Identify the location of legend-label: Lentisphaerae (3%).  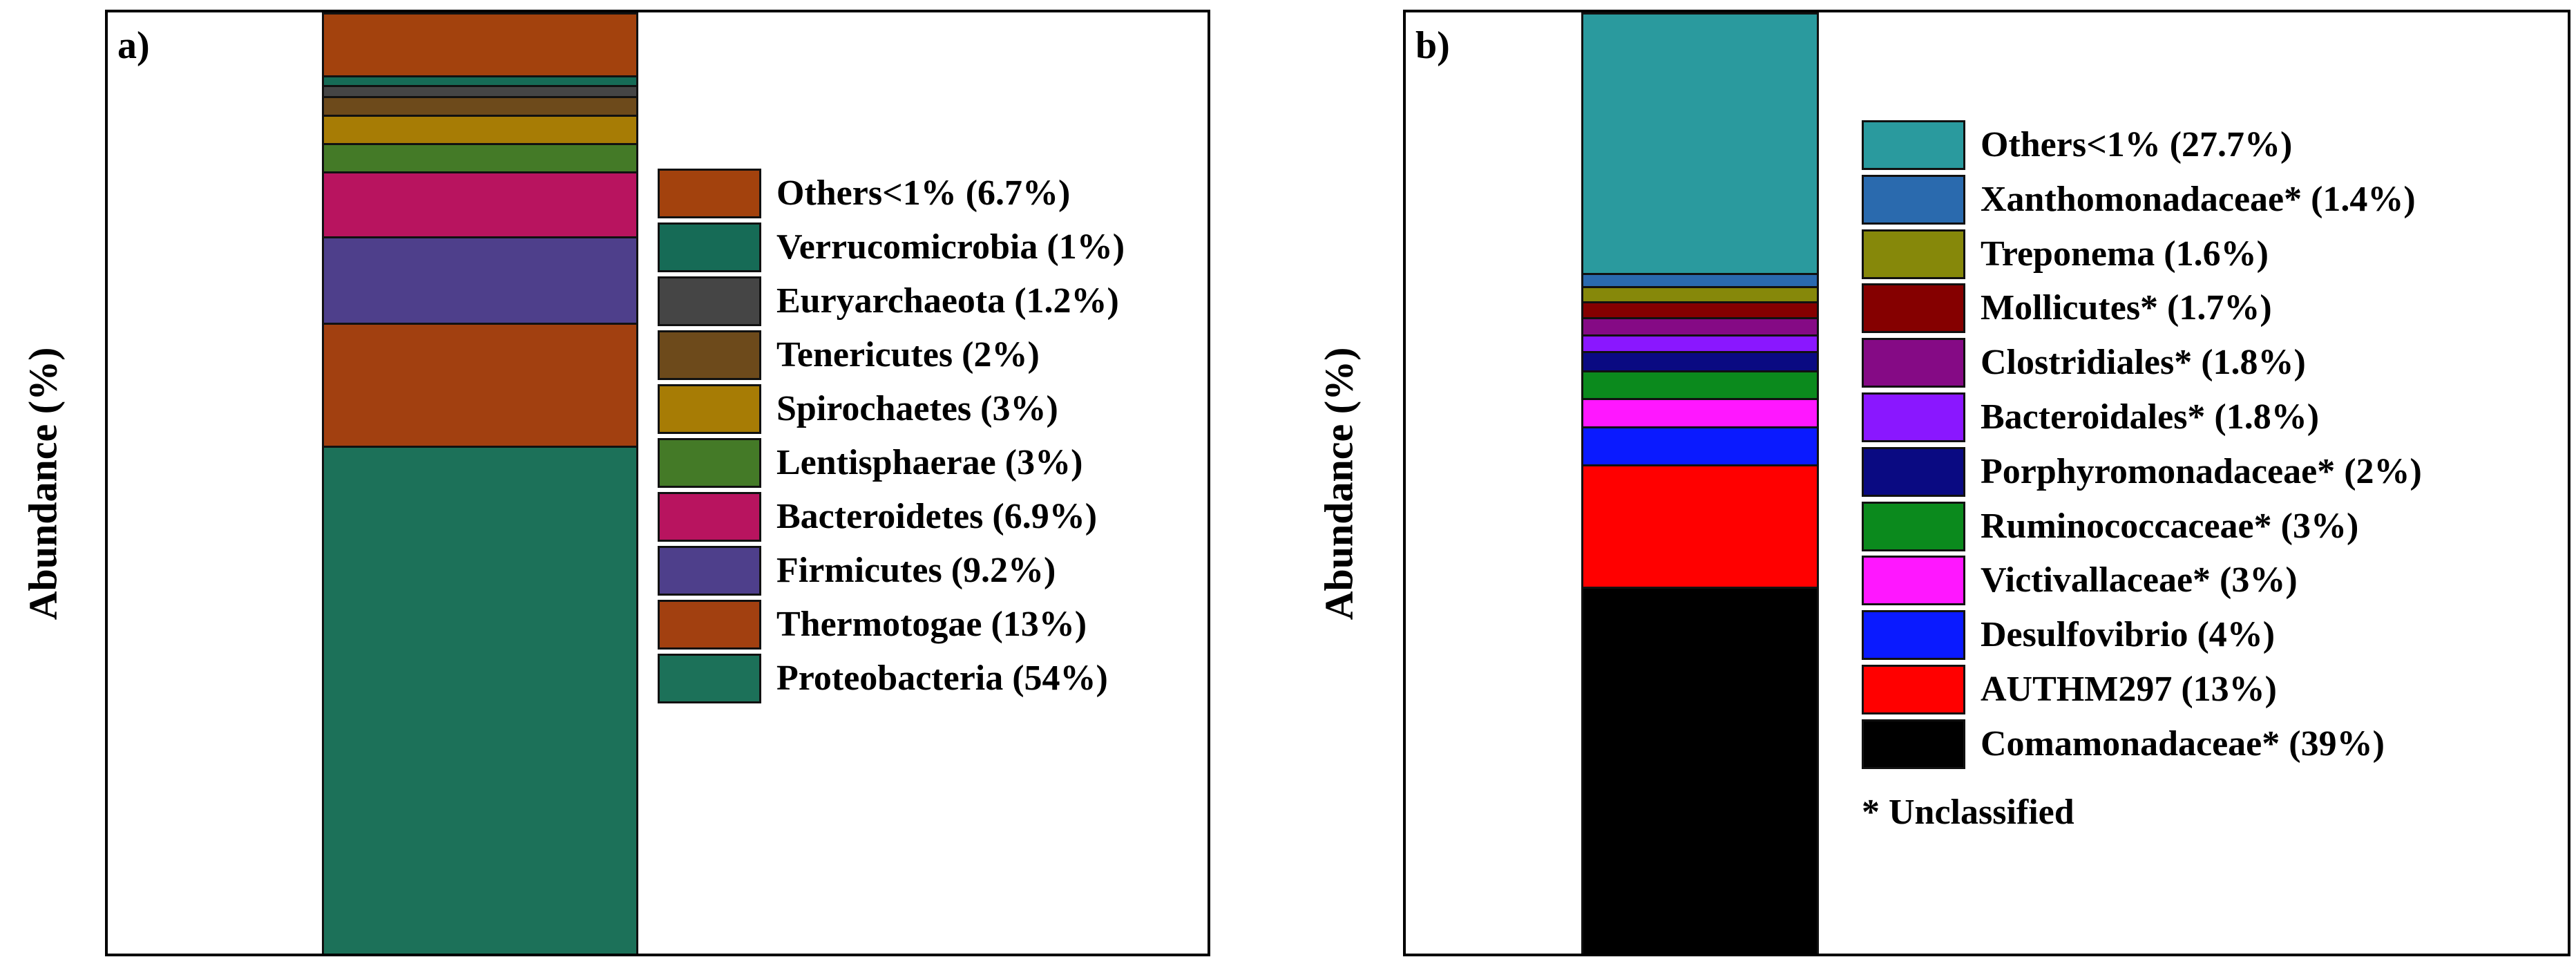
(930, 462).